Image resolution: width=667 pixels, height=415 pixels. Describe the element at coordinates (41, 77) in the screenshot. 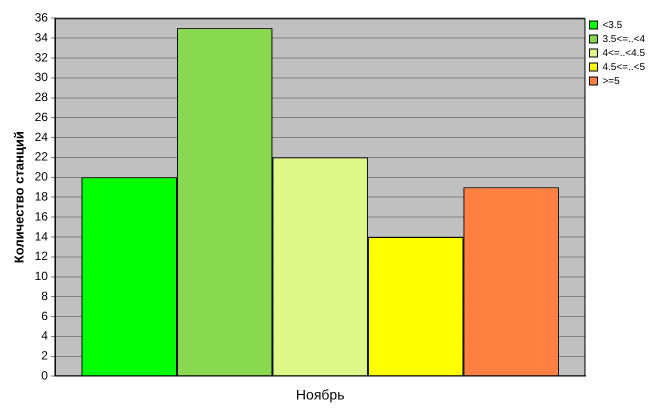

I see `y-tick-label: 30` at that location.